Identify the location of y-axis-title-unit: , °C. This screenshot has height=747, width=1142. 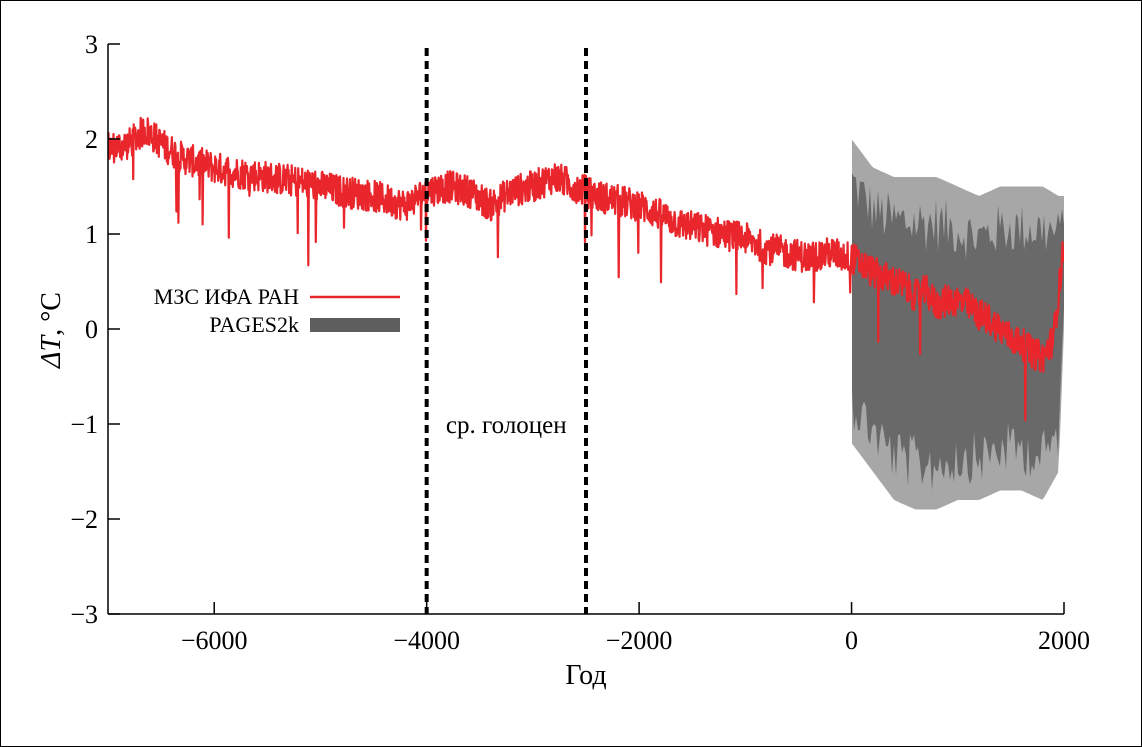
(51, 314).